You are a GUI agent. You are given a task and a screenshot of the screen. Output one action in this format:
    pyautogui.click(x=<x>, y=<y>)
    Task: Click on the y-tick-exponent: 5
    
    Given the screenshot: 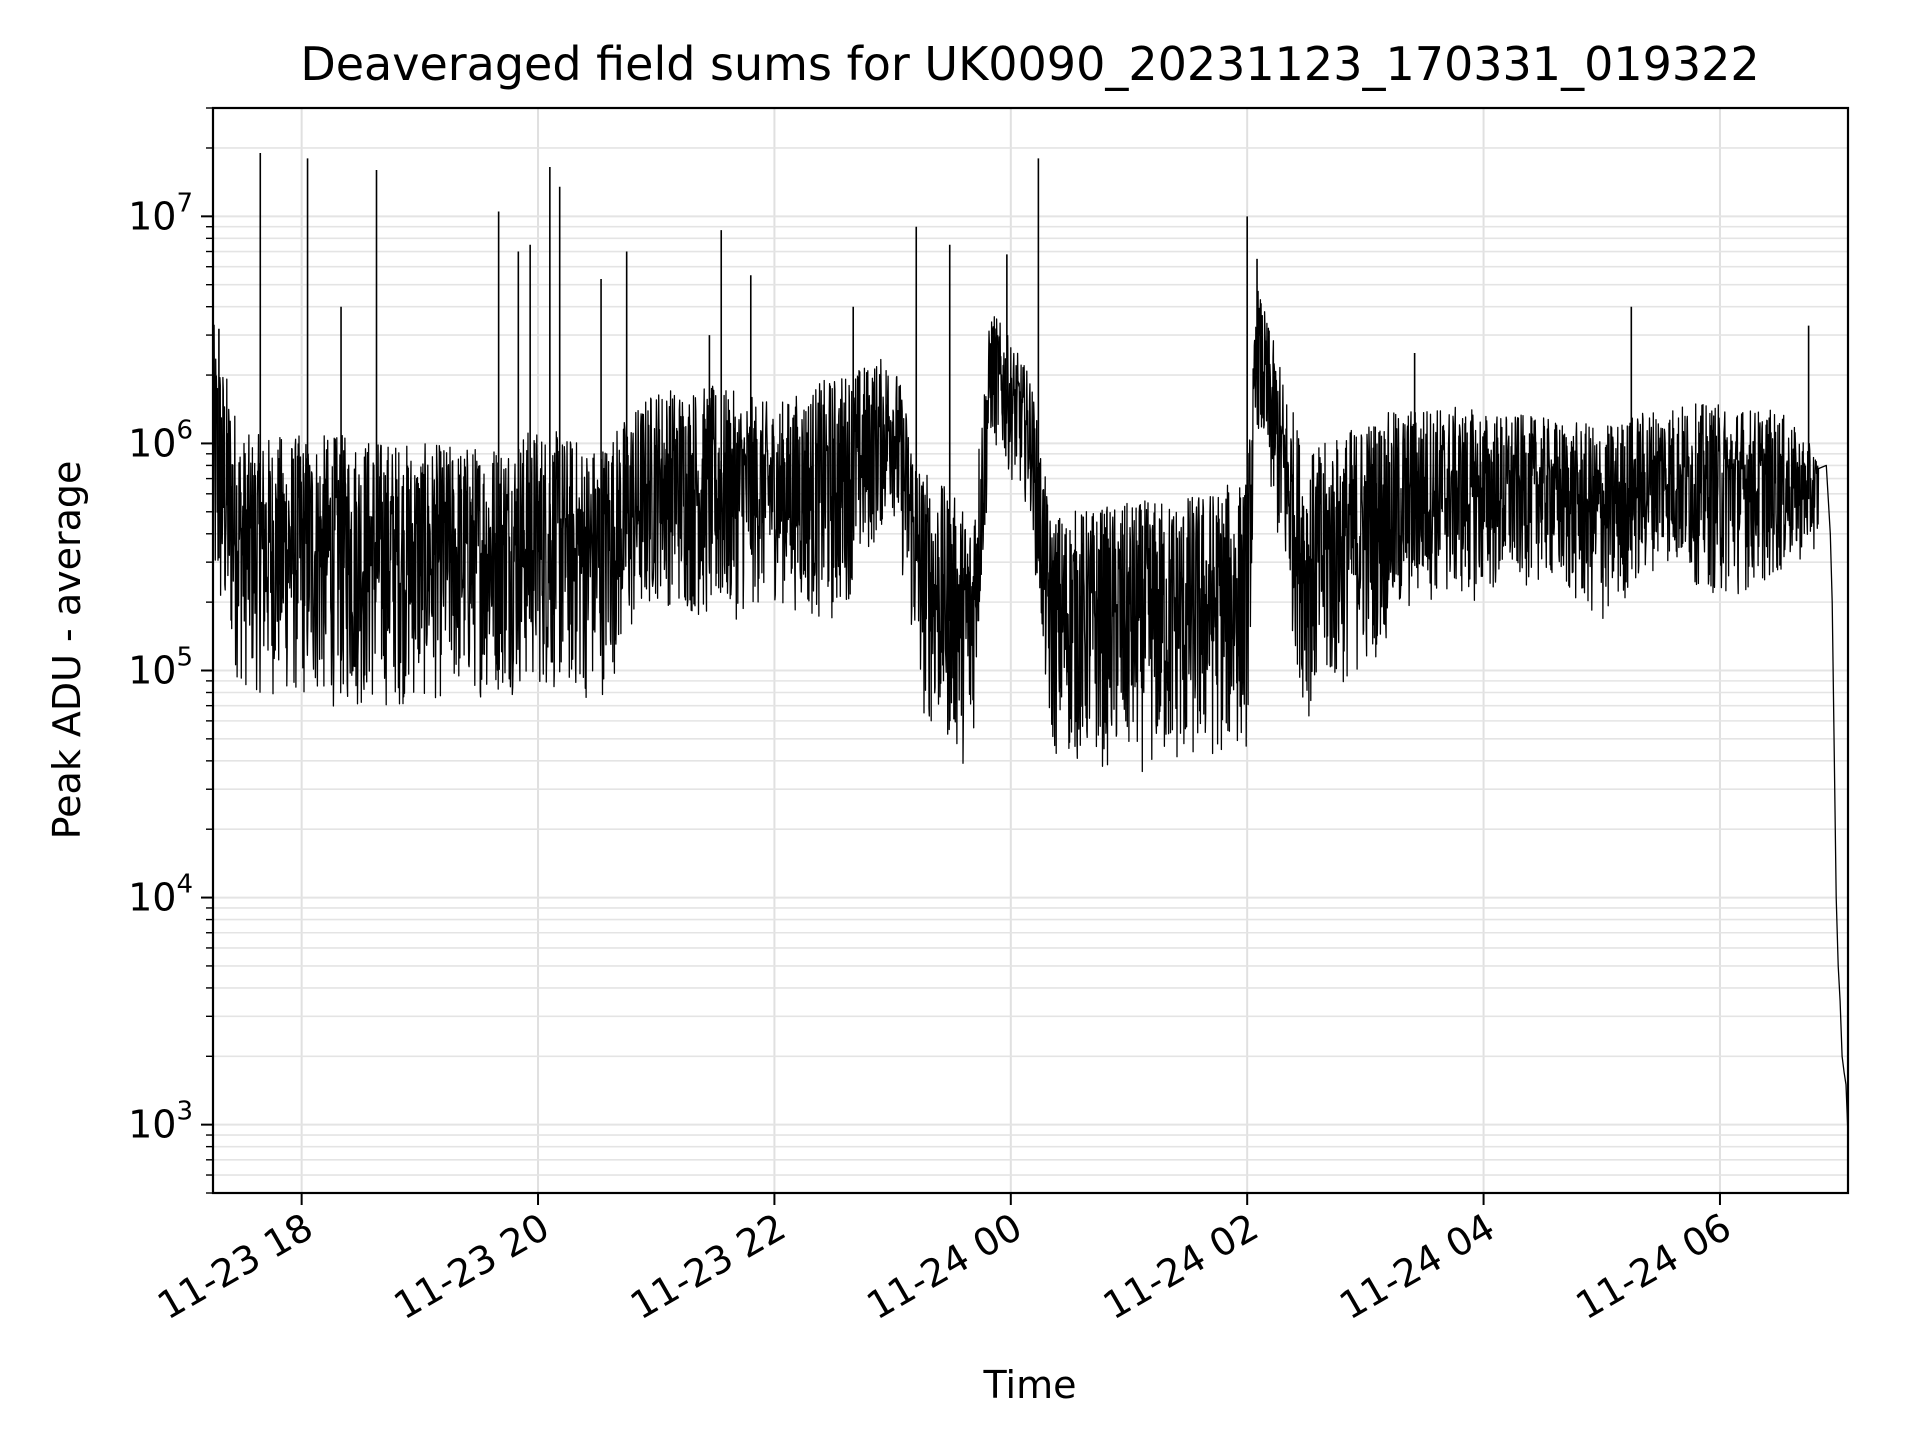 What is the action you would take?
    pyautogui.click(x=184, y=657)
    